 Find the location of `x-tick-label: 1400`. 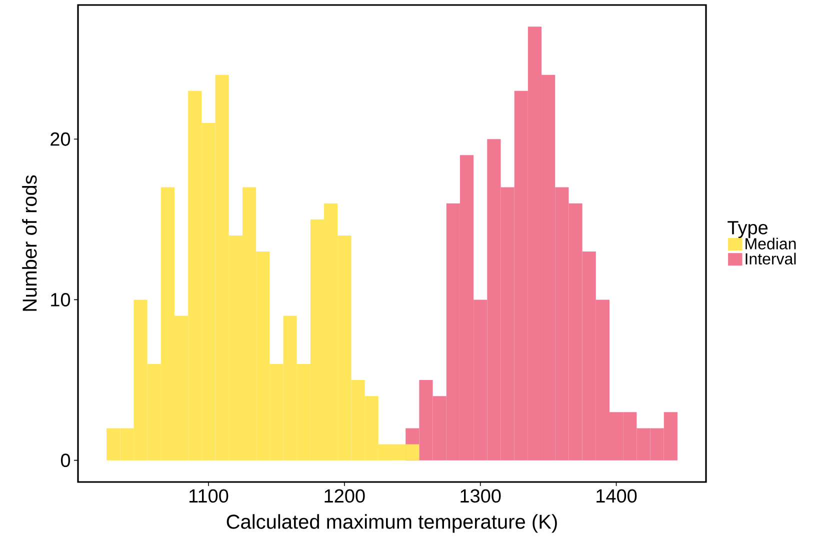

x-tick-label: 1400 is located at coordinates (616, 496).